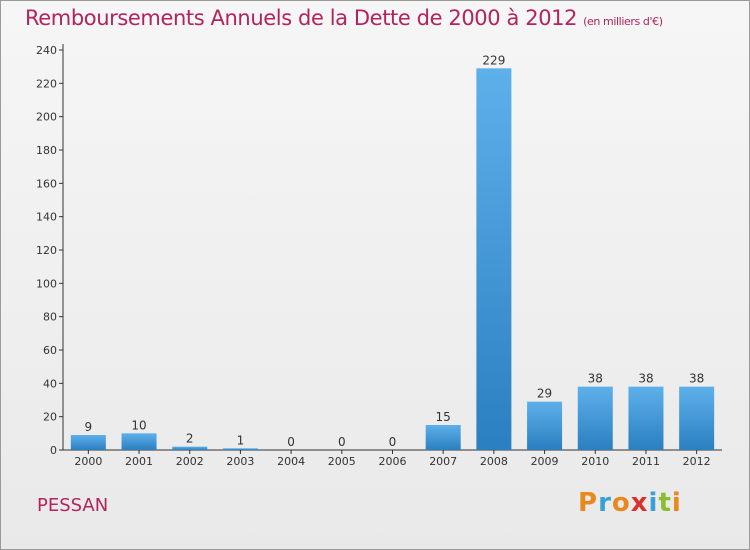  What do you see at coordinates (46, 250) in the screenshot?
I see `y-tick-label: 120` at bounding box center [46, 250].